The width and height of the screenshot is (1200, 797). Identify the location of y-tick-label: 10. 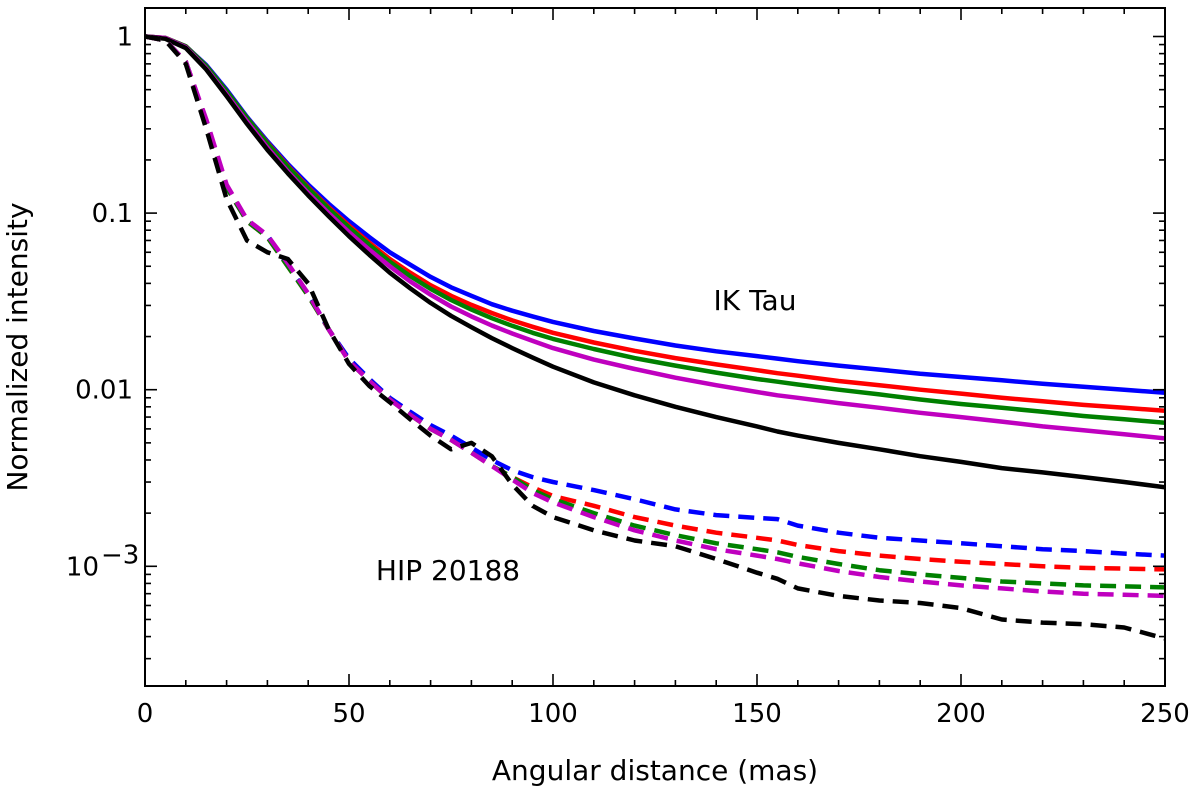
(82, 567).